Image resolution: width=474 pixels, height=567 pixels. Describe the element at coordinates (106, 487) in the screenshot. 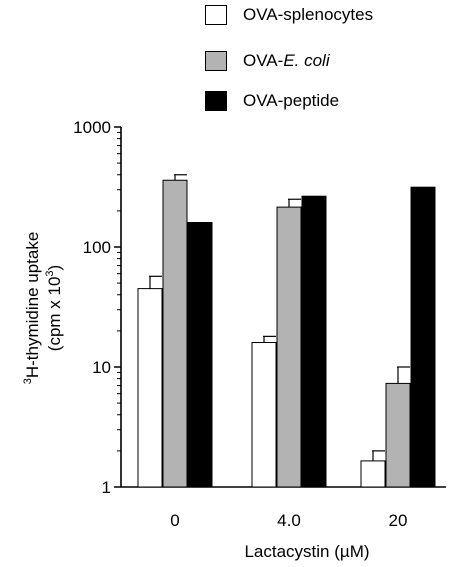

I see `y-tick-label: 1` at that location.